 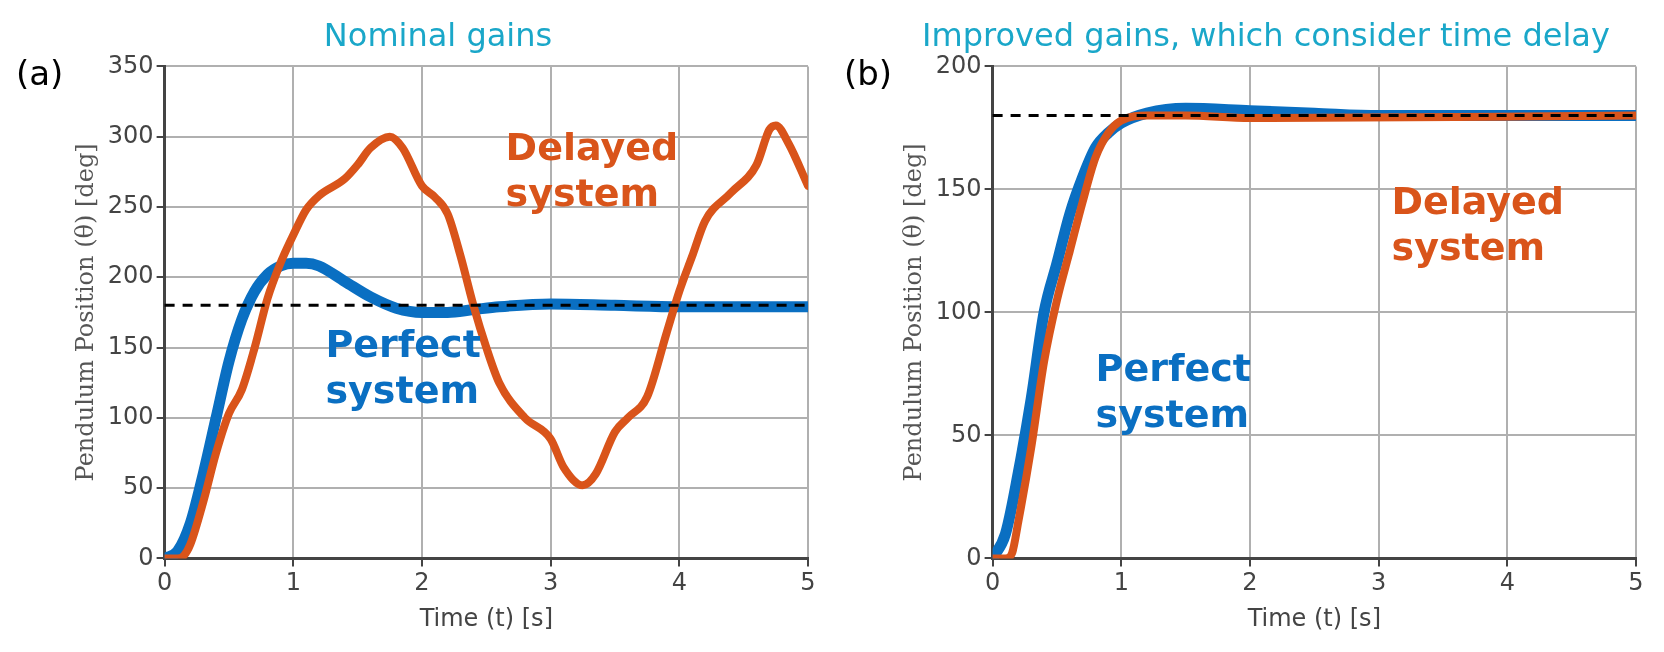 I want to click on y-tick-label: 300, so click(x=130, y=134).